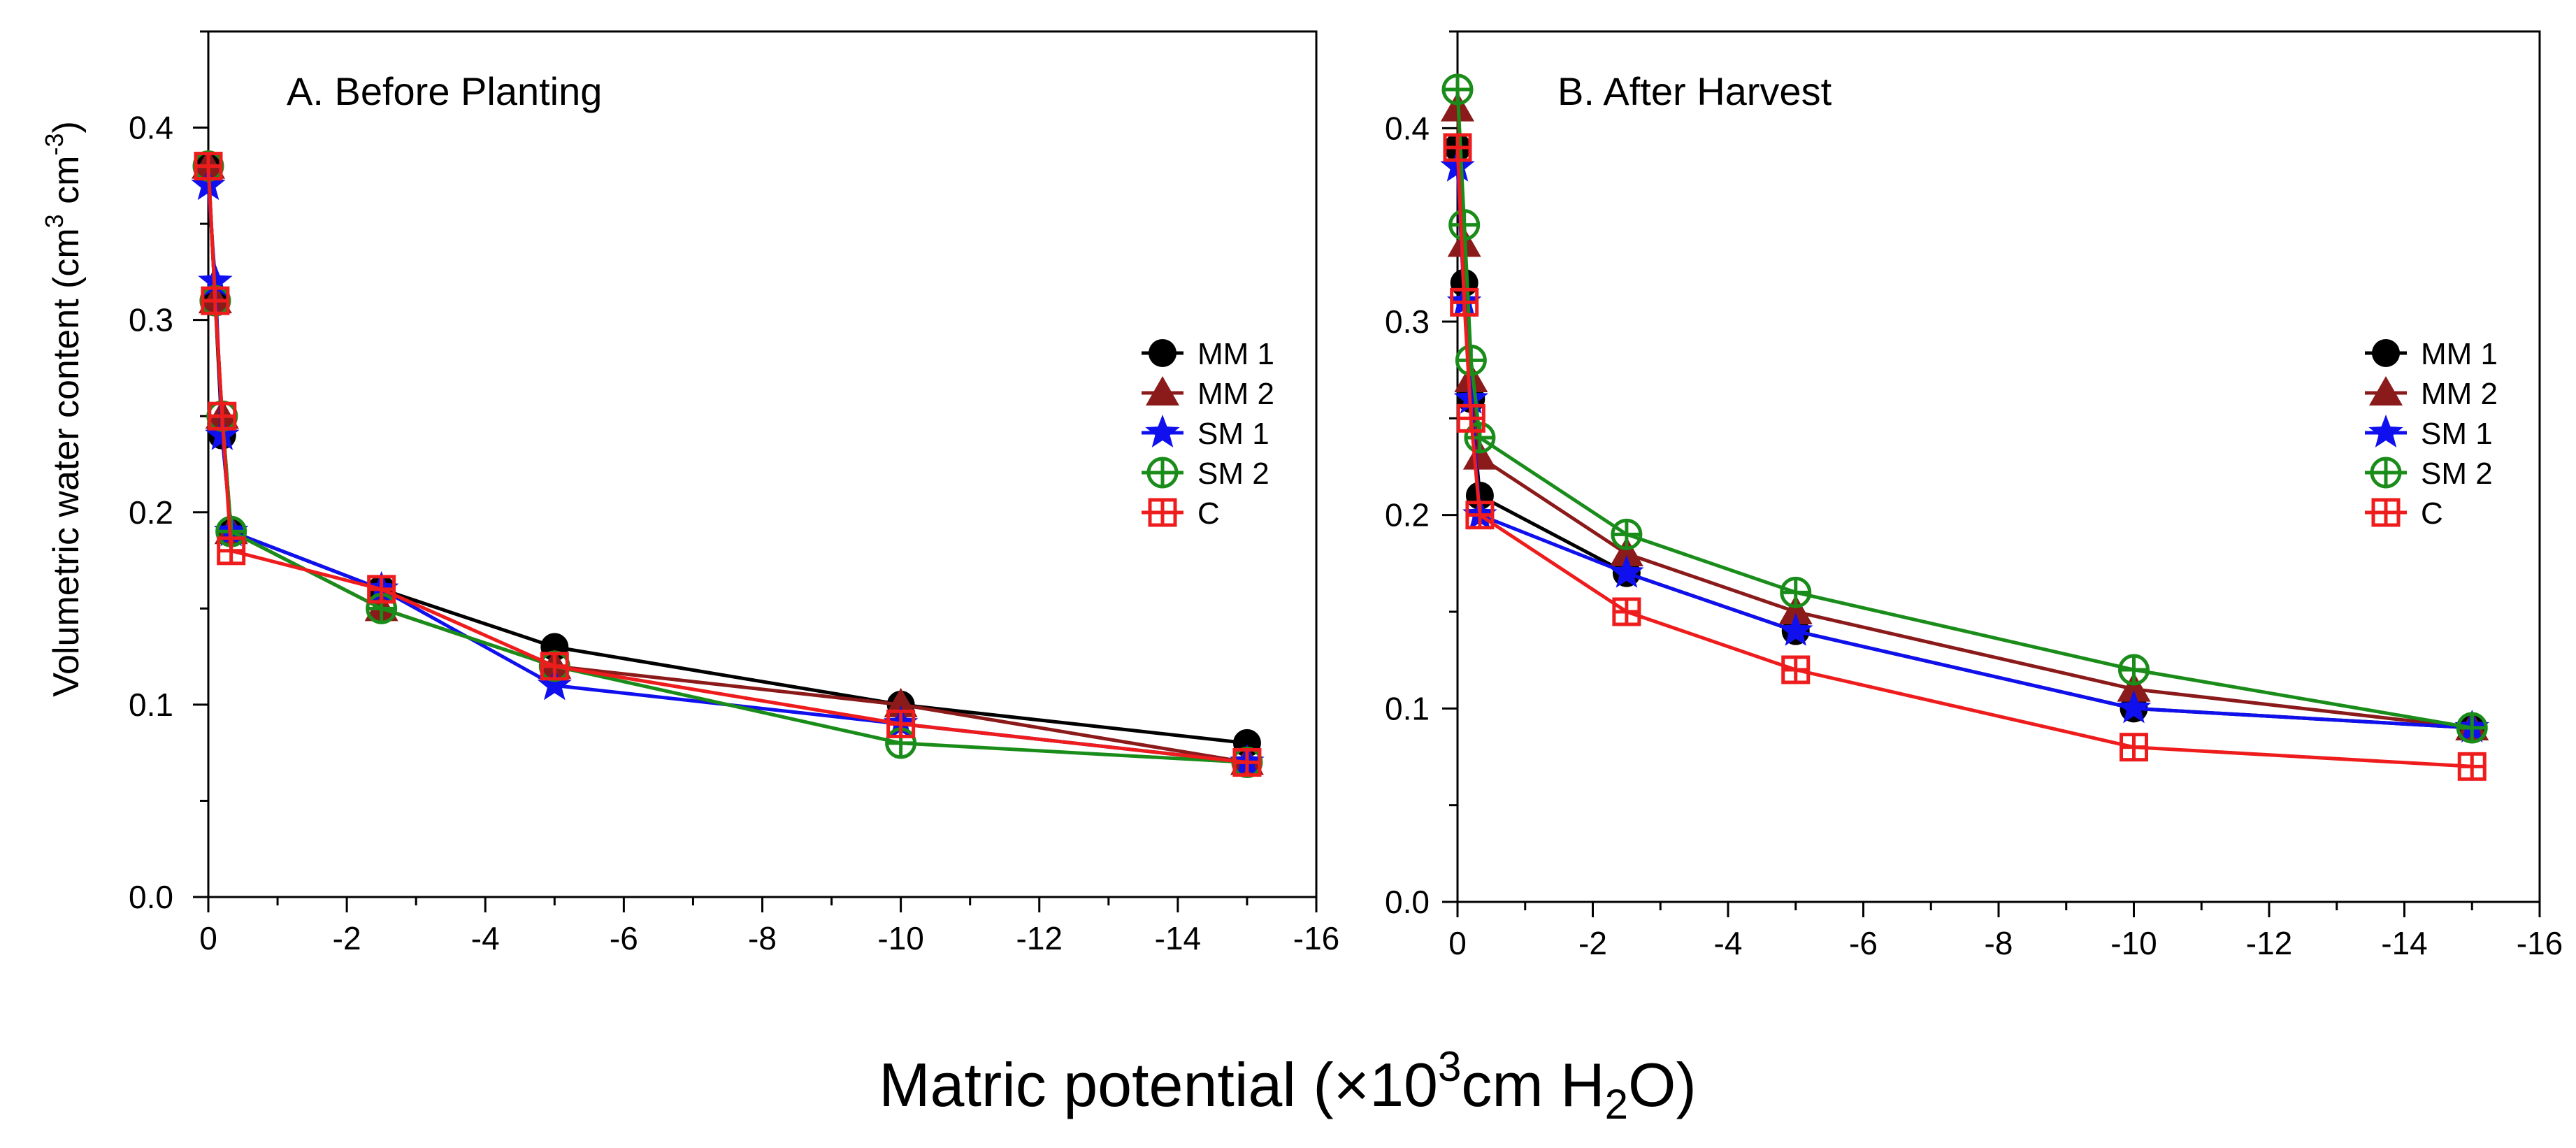 The image size is (2576, 1148). Describe the element at coordinates (1208, 513) in the screenshot. I see `legend-label: C` at that location.